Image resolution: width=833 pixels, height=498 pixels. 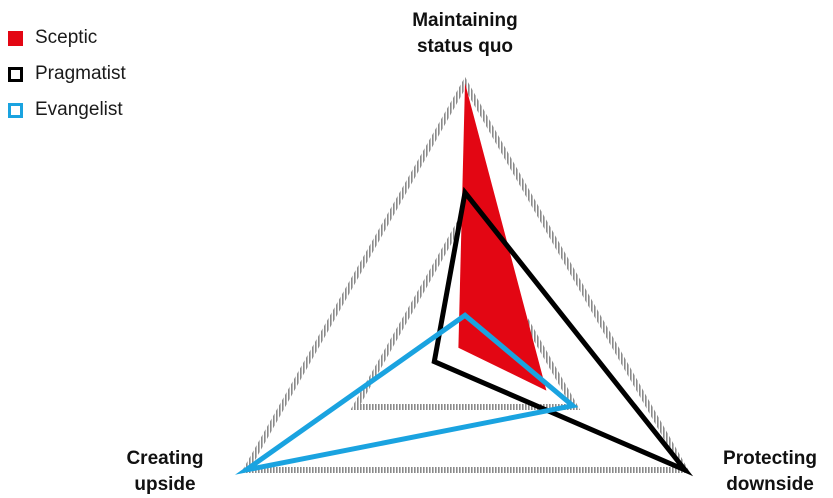 I want to click on legend-label-pragmatist: Pragmatist, so click(x=80, y=73).